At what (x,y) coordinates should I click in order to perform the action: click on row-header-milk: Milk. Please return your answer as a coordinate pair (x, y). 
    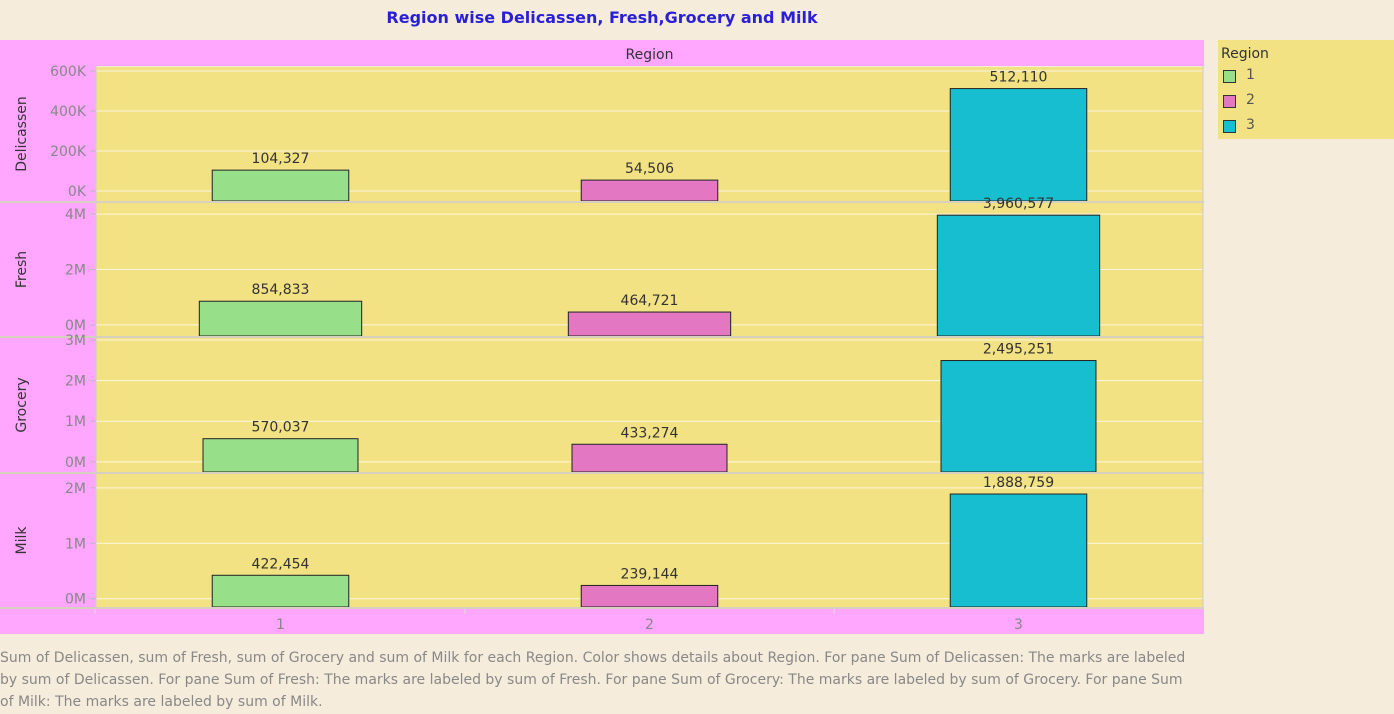
    Looking at the image, I should click on (22, 540).